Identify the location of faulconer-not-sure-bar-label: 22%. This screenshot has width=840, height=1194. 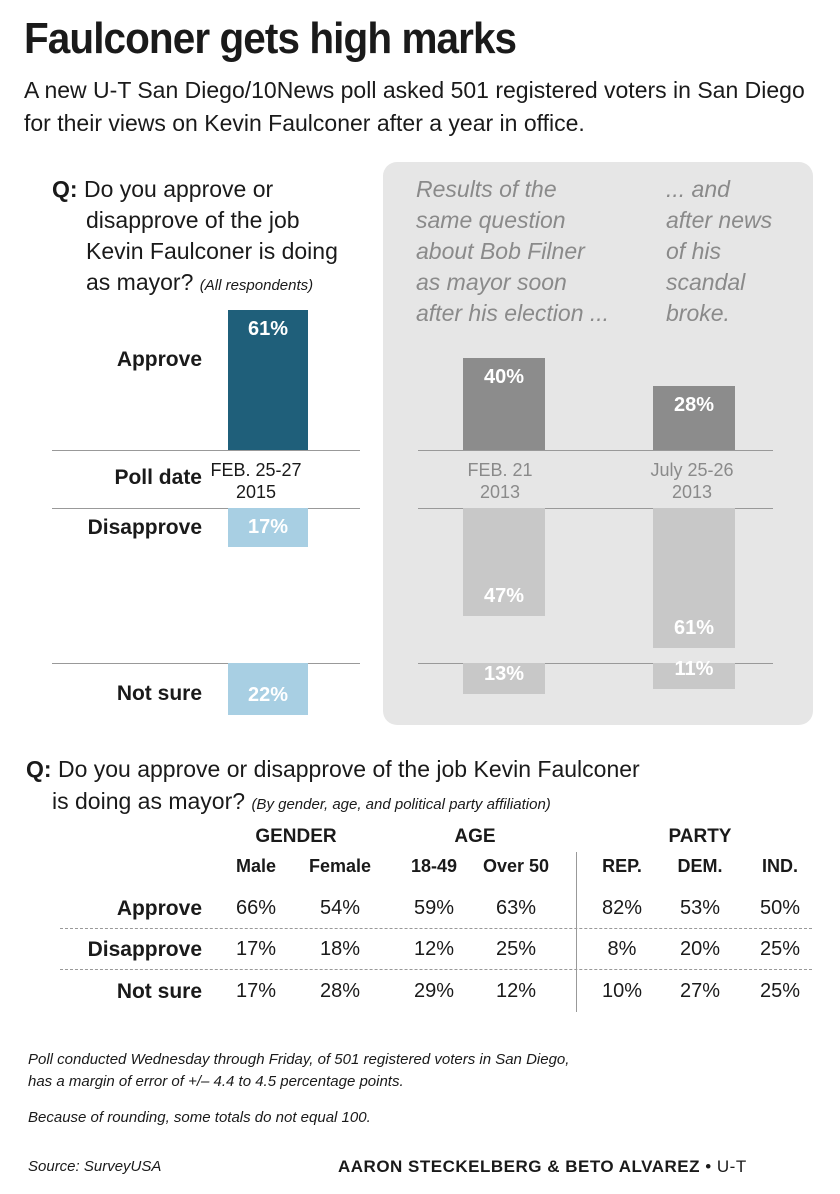
(268, 694).